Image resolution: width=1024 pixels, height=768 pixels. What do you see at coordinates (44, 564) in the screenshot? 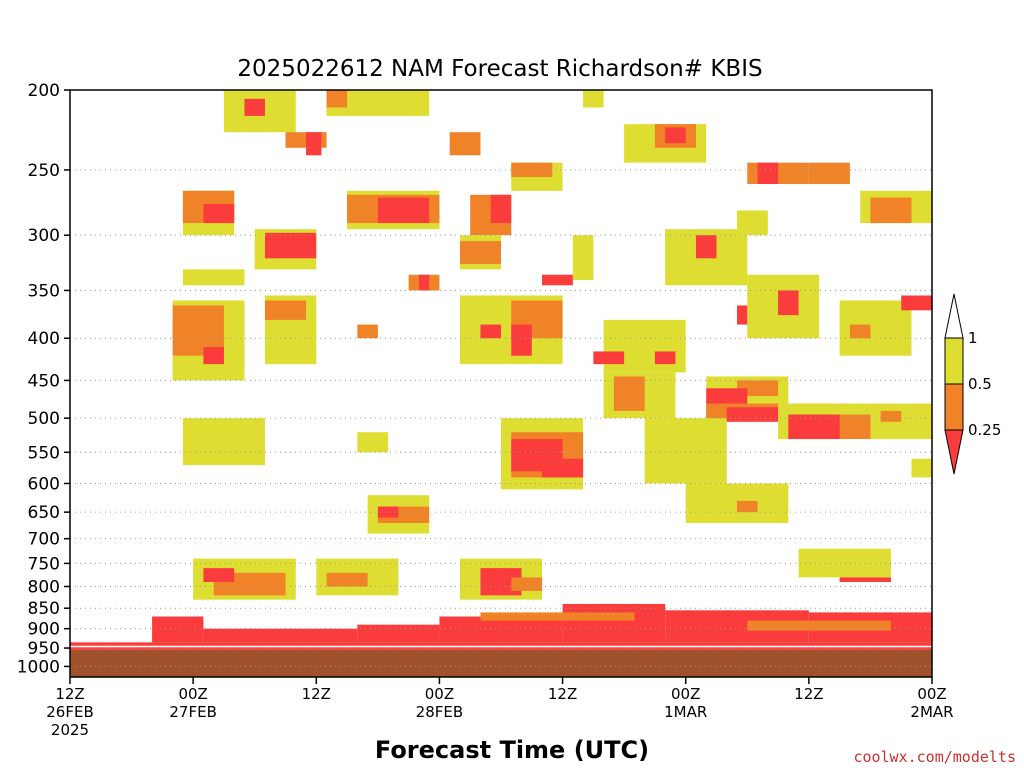
I see `y-tick-label-750: 750` at bounding box center [44, 564].